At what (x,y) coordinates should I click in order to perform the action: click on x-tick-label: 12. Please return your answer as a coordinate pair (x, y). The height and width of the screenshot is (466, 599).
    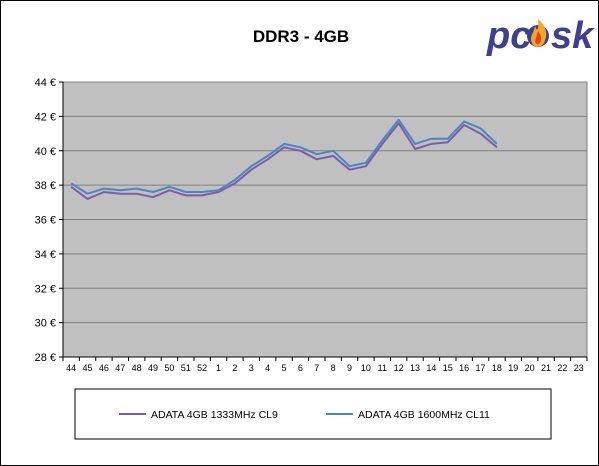
    Looking at the image, I should click on (399, 368).